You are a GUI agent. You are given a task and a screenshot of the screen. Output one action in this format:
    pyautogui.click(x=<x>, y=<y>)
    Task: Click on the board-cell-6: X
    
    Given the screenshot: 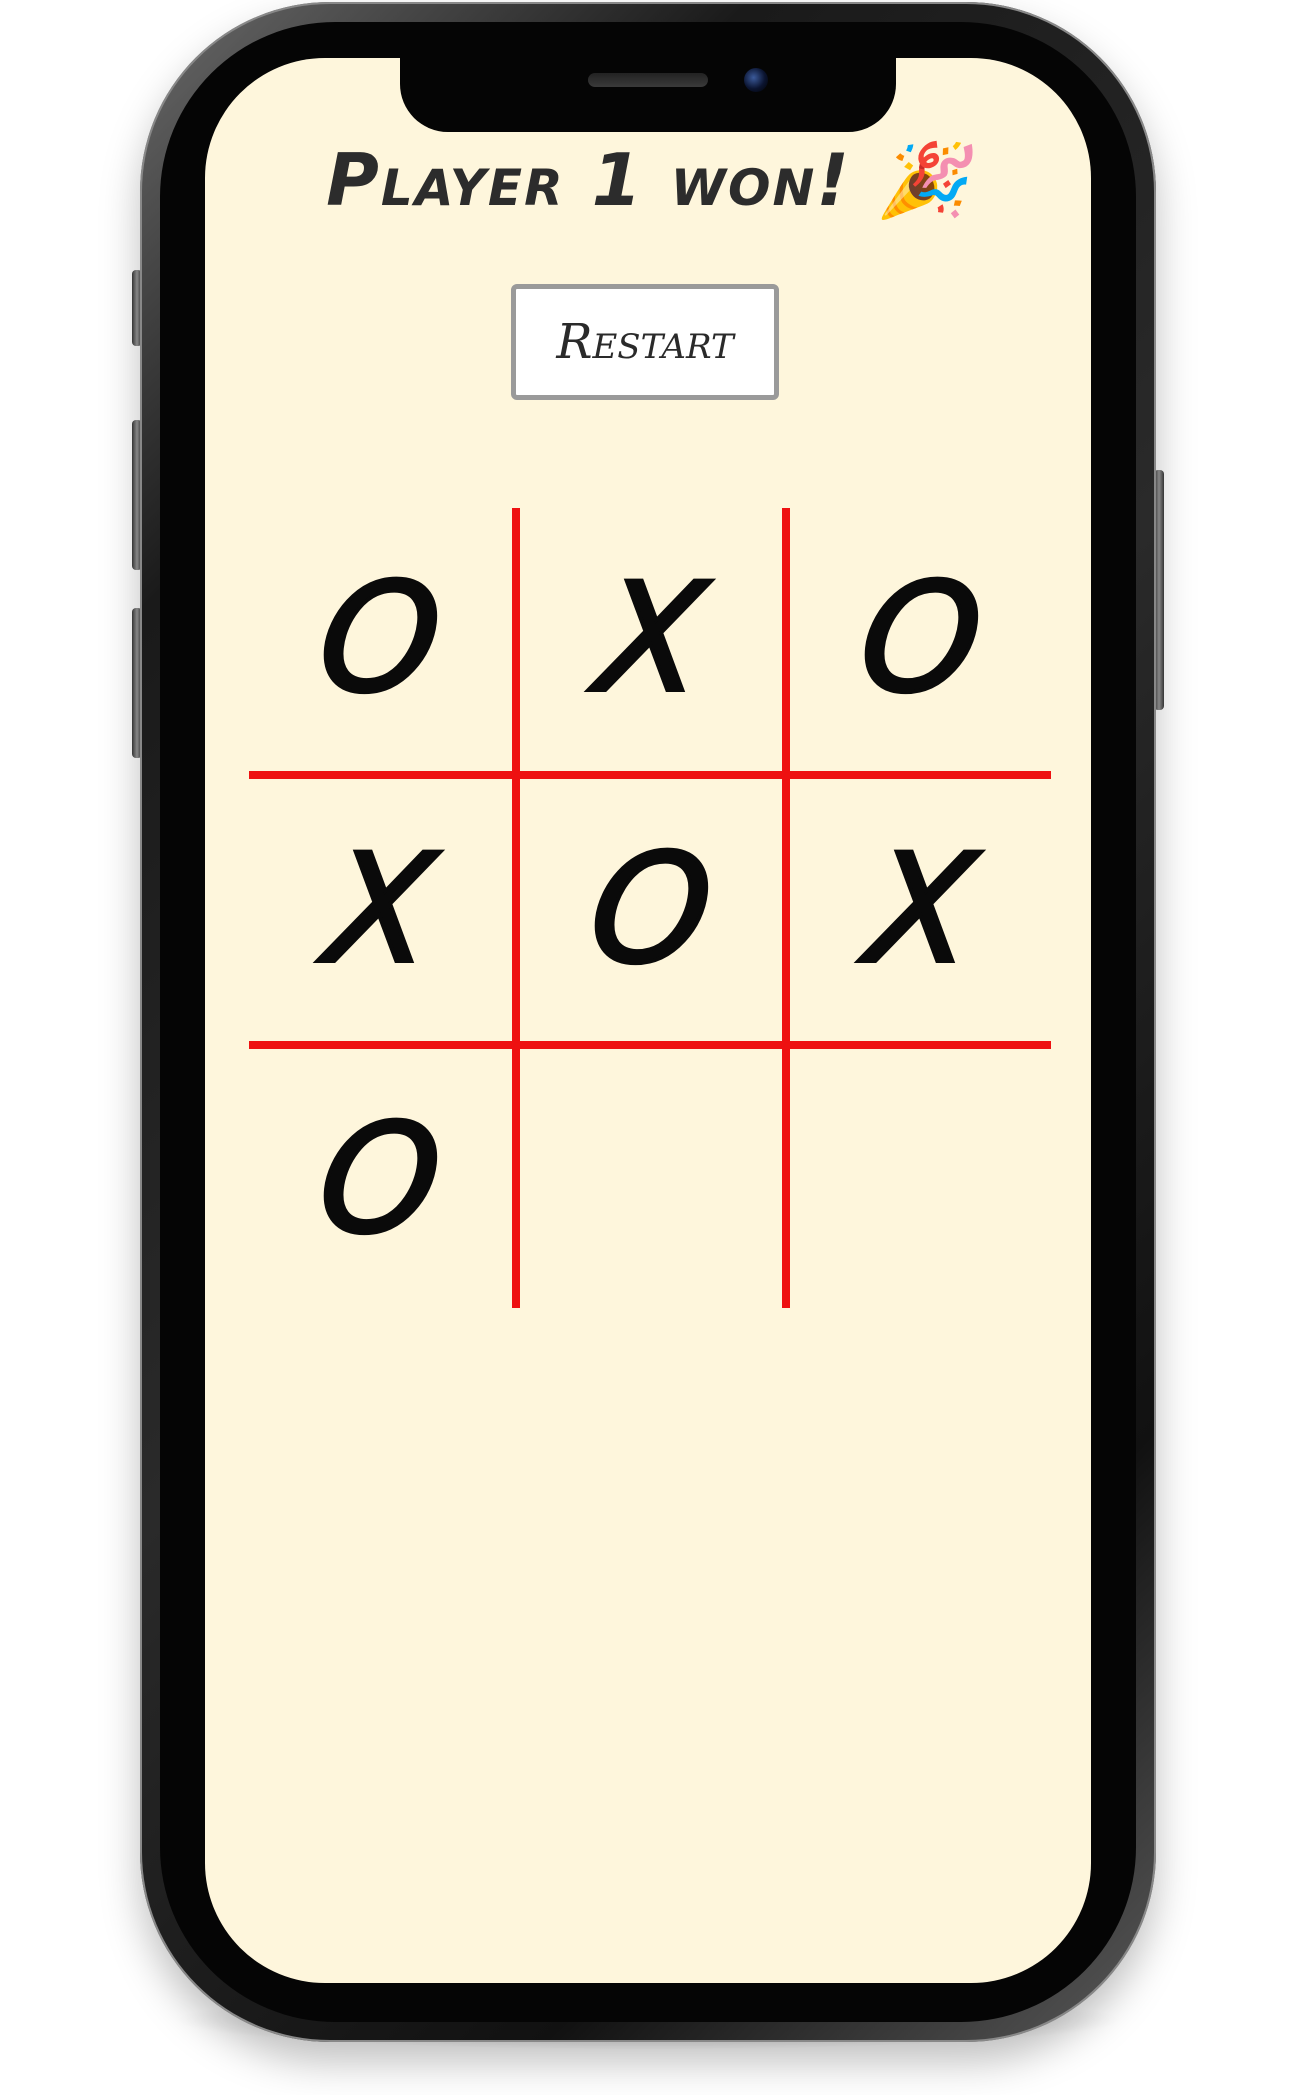 What is the action you would take?
    pyautogui.click(x=921, y=910)
    